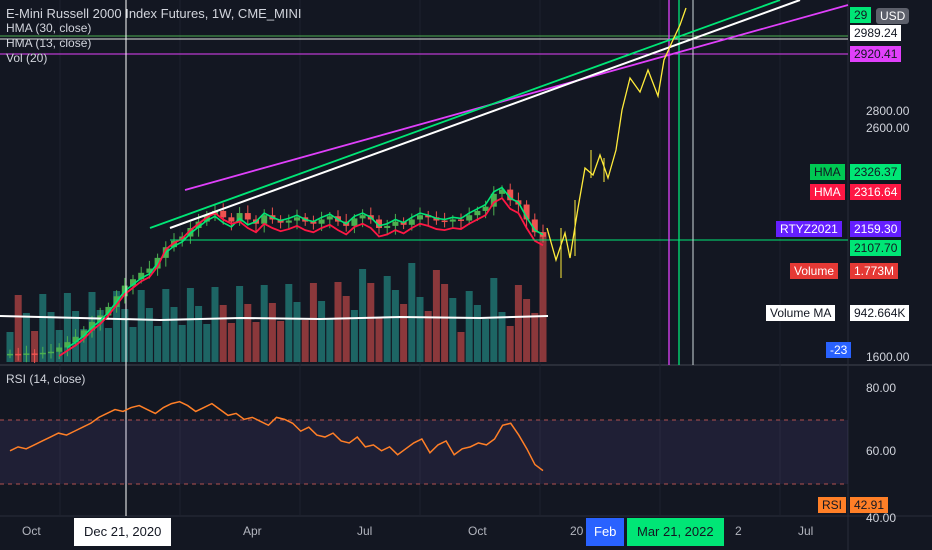 The width and height of the screenshot is (932, 550). I want to click on currency-button: USD, so click(893, 16).